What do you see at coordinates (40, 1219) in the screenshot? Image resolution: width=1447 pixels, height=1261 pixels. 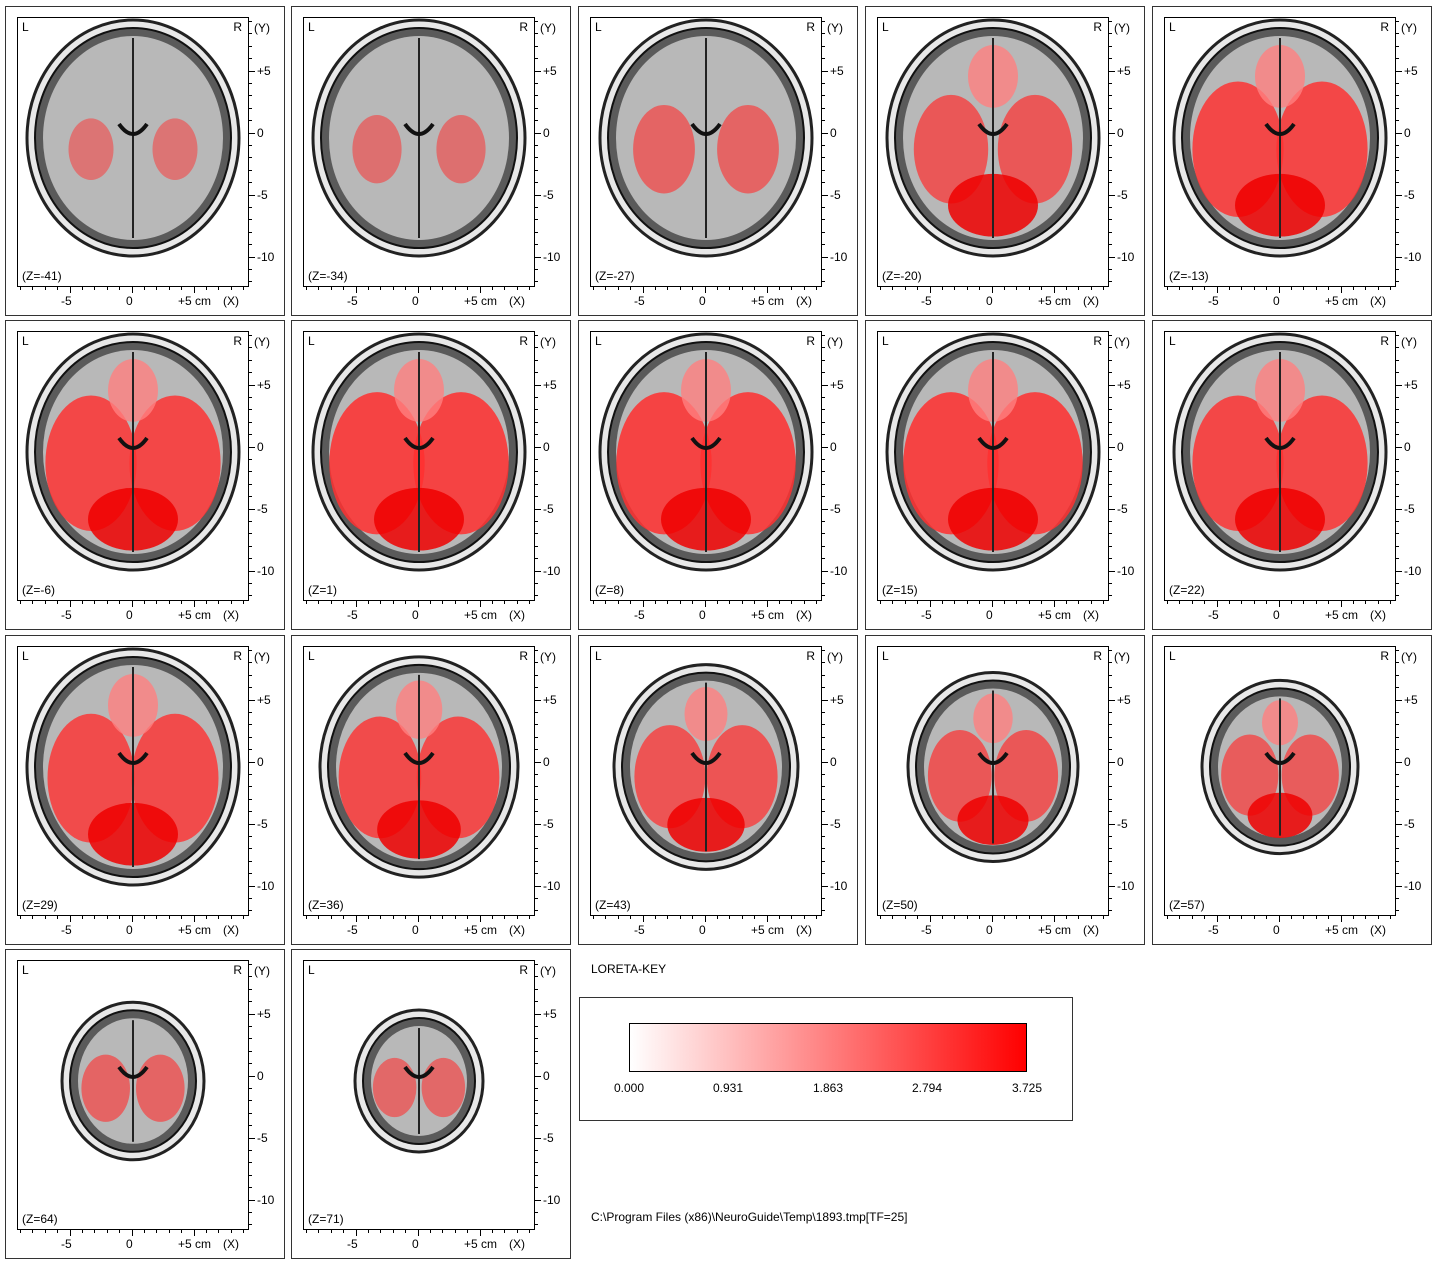 I see `slice-z-label: (Z=64)` at bounding box center [40, 1219].